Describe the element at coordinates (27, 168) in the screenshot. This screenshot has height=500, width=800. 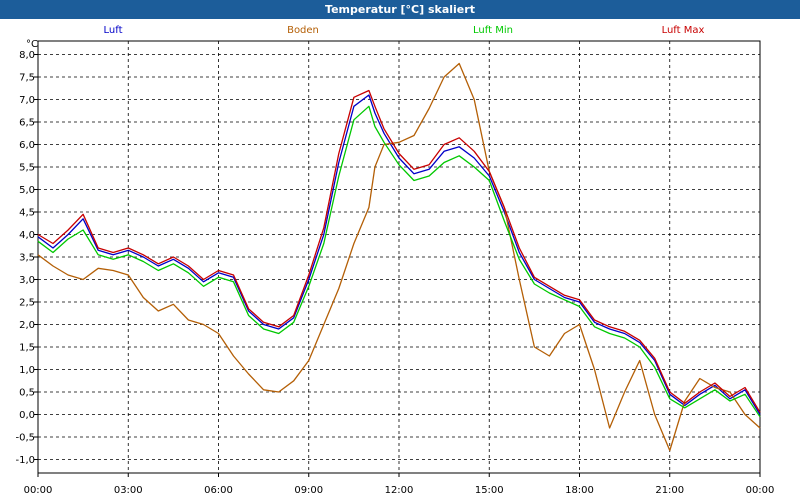
I see `y-tick-label: 5,5` at that location.